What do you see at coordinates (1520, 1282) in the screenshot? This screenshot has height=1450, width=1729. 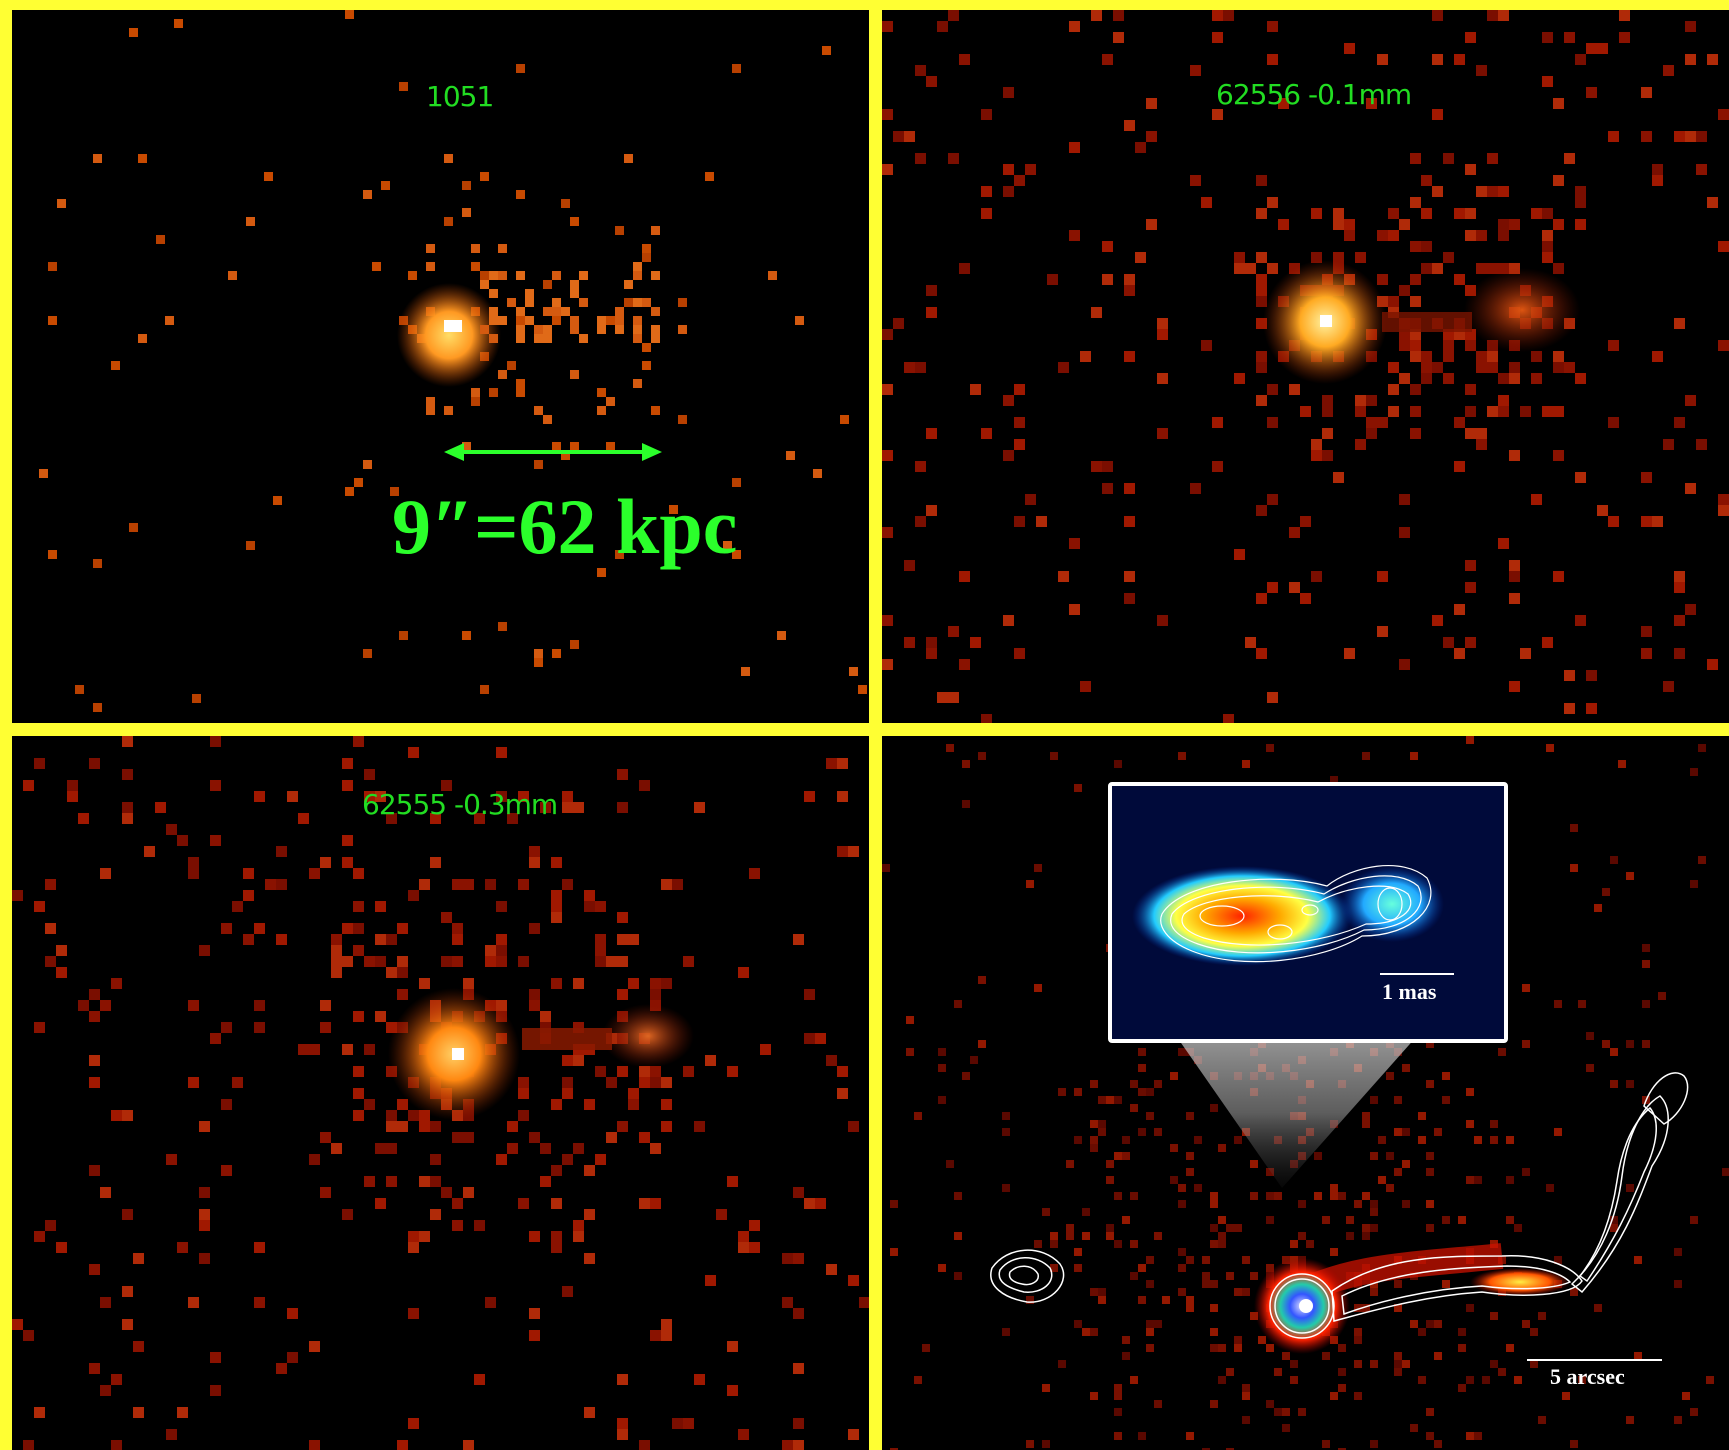 I see `xray-jet-knot` at bounding box center [1520, 1282].